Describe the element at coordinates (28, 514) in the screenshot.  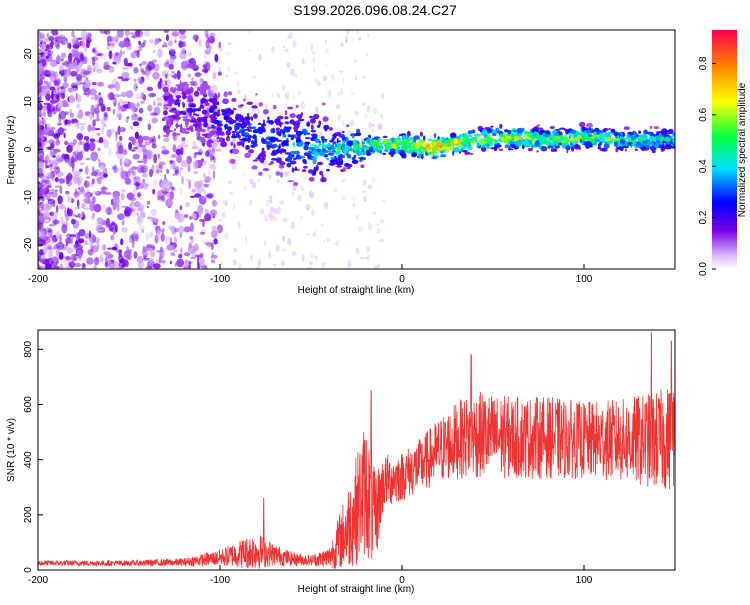
I see `snr-y-tick-label: 200` at that location.